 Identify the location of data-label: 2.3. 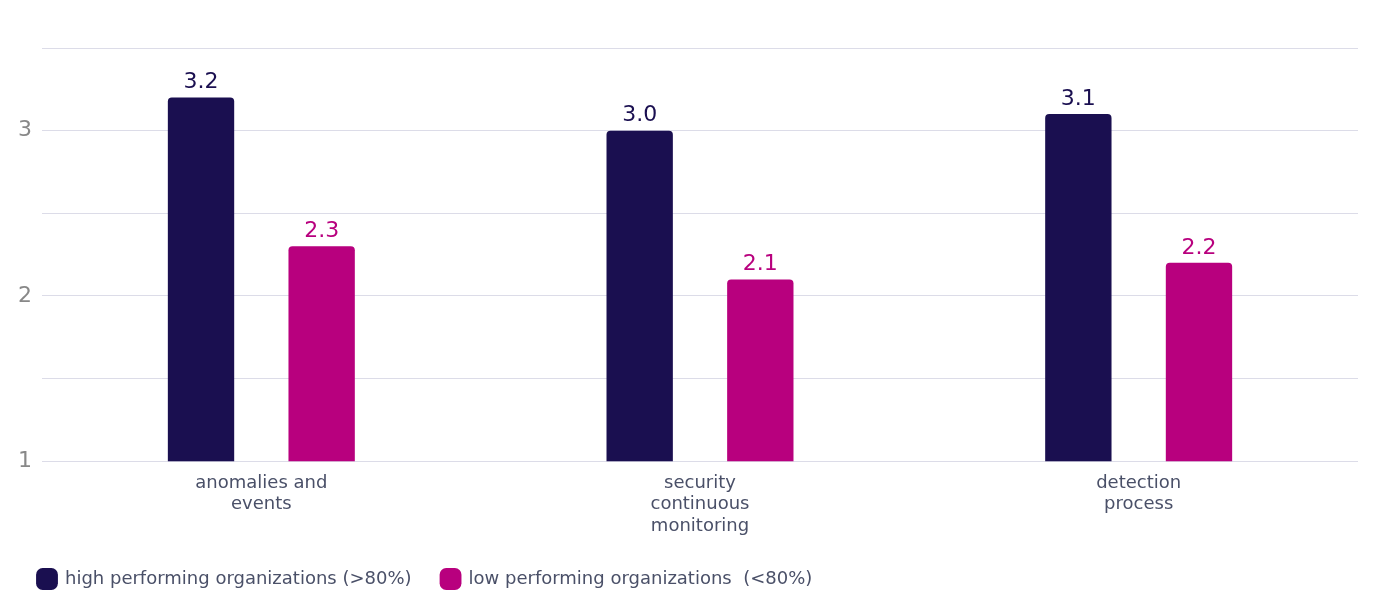
(322, 230).